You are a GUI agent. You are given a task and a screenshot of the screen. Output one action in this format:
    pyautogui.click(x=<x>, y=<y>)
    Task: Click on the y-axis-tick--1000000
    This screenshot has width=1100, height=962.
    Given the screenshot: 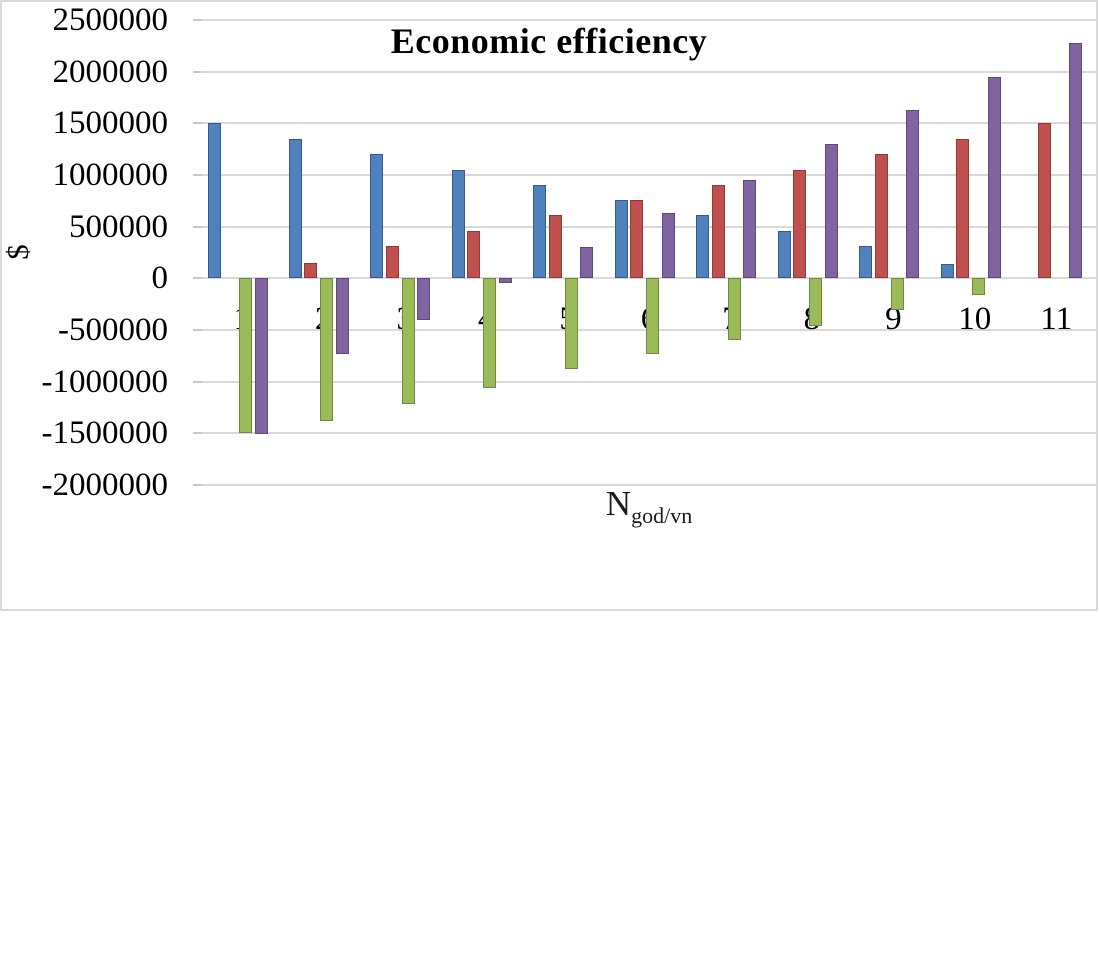 What is the action you would take?
    pyautogui.click(x=197, y=381)
    